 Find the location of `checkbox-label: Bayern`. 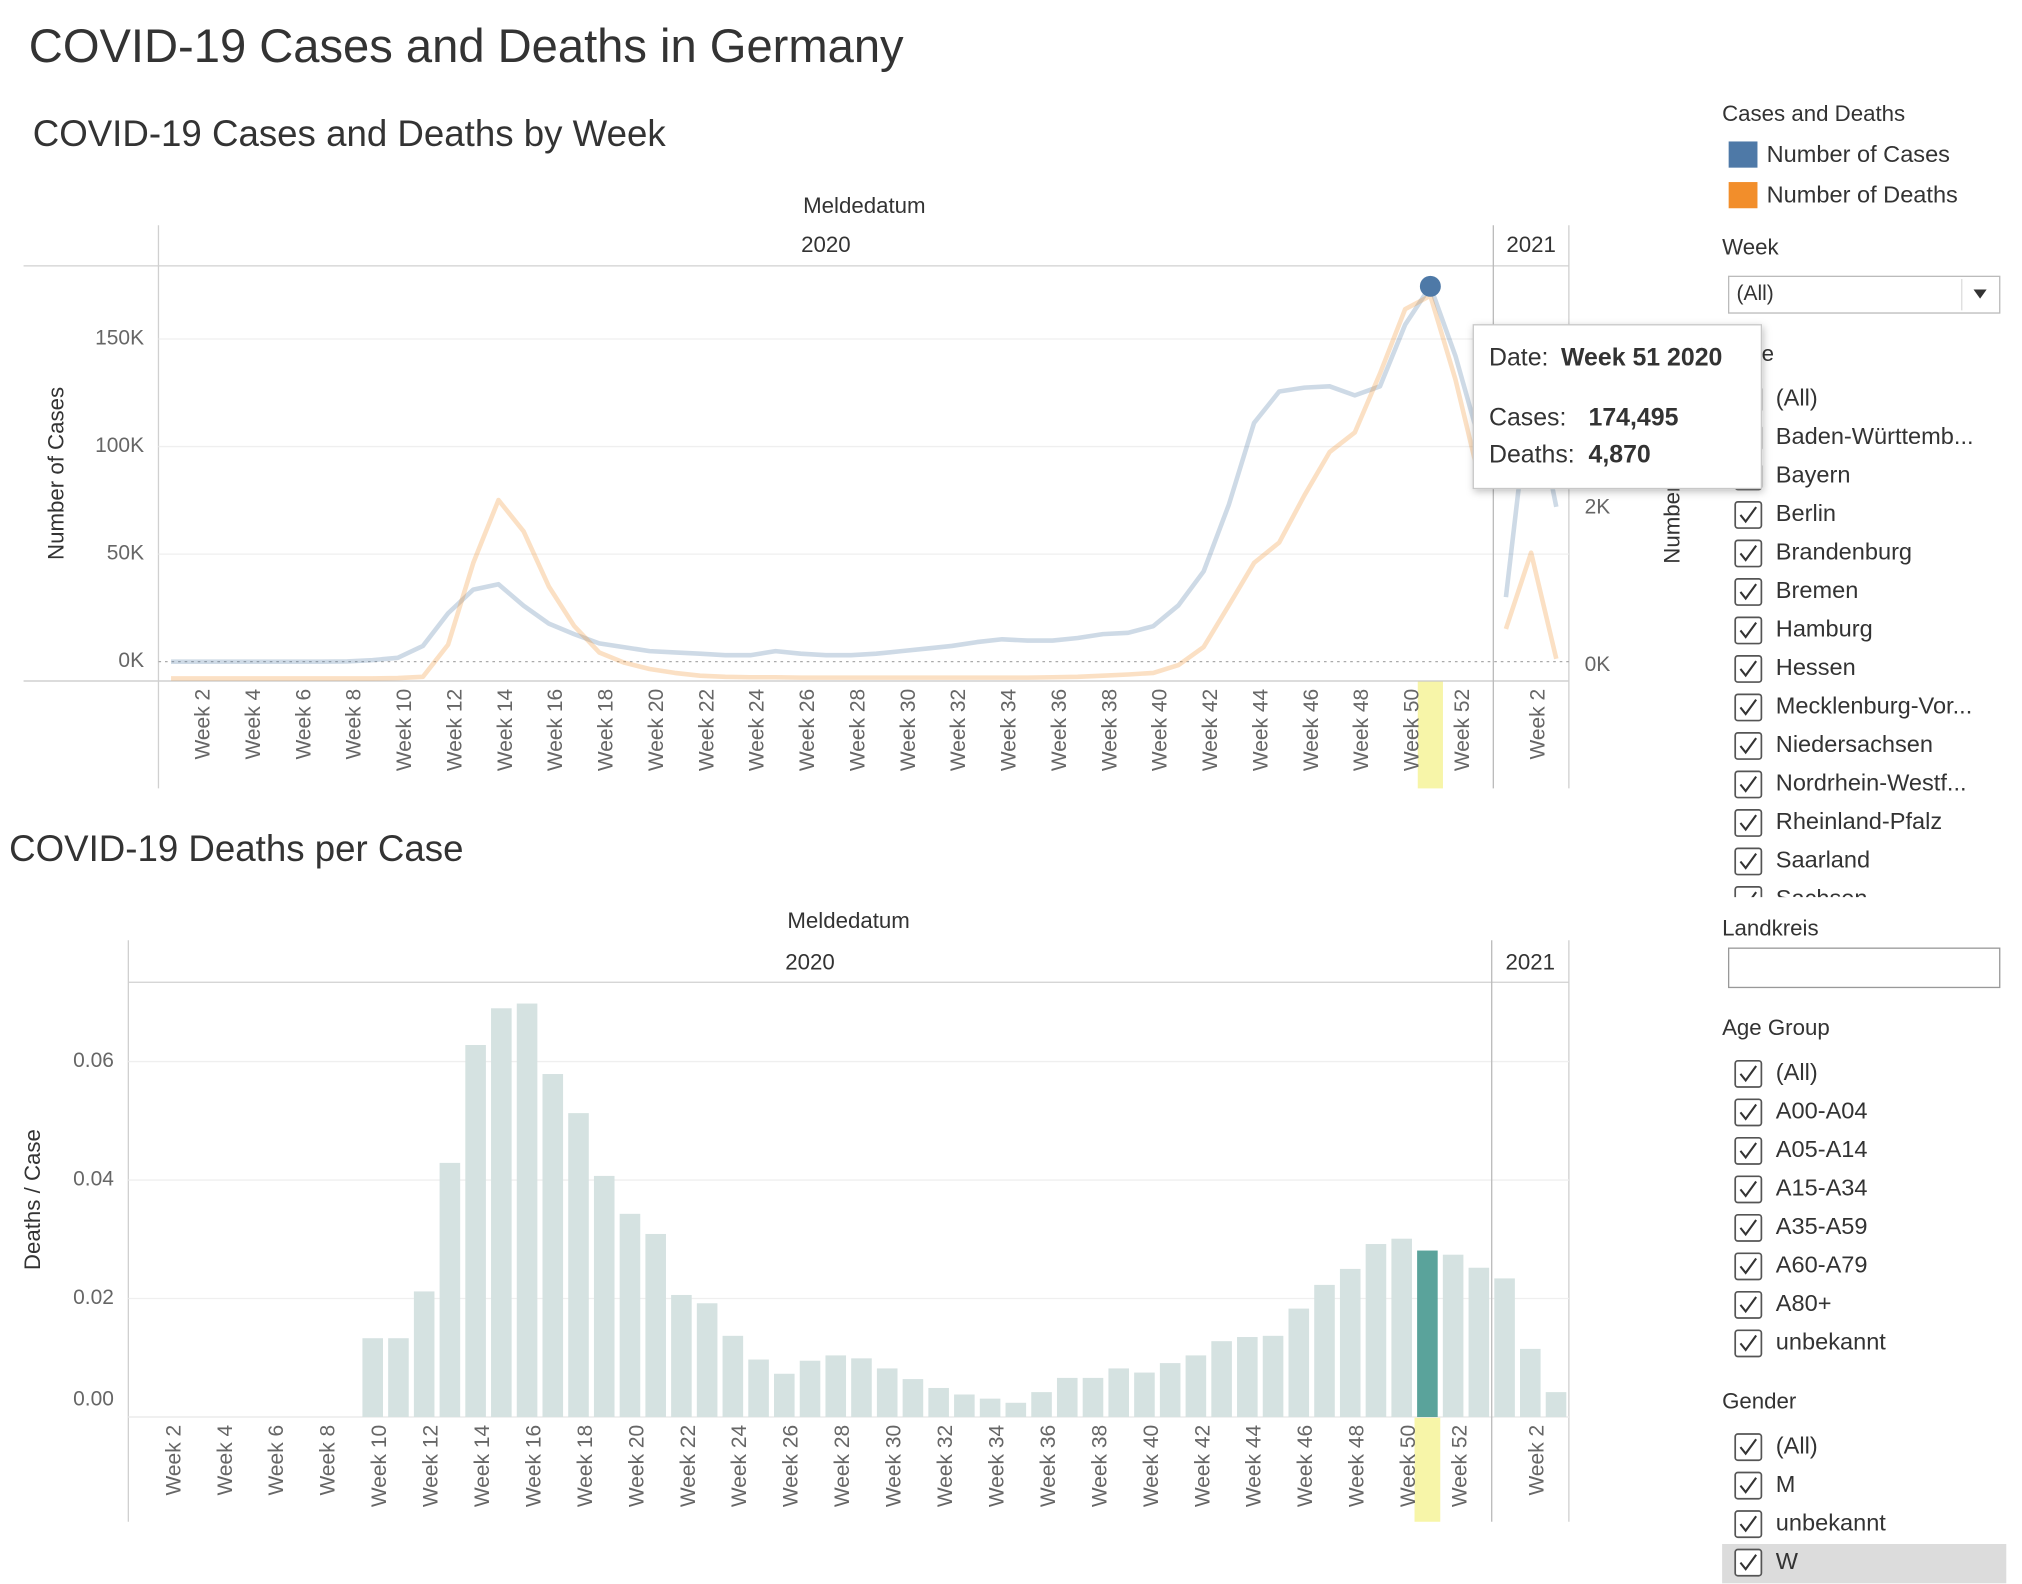

checkbox-label: Bayern is located at coordinates (1813, 475).